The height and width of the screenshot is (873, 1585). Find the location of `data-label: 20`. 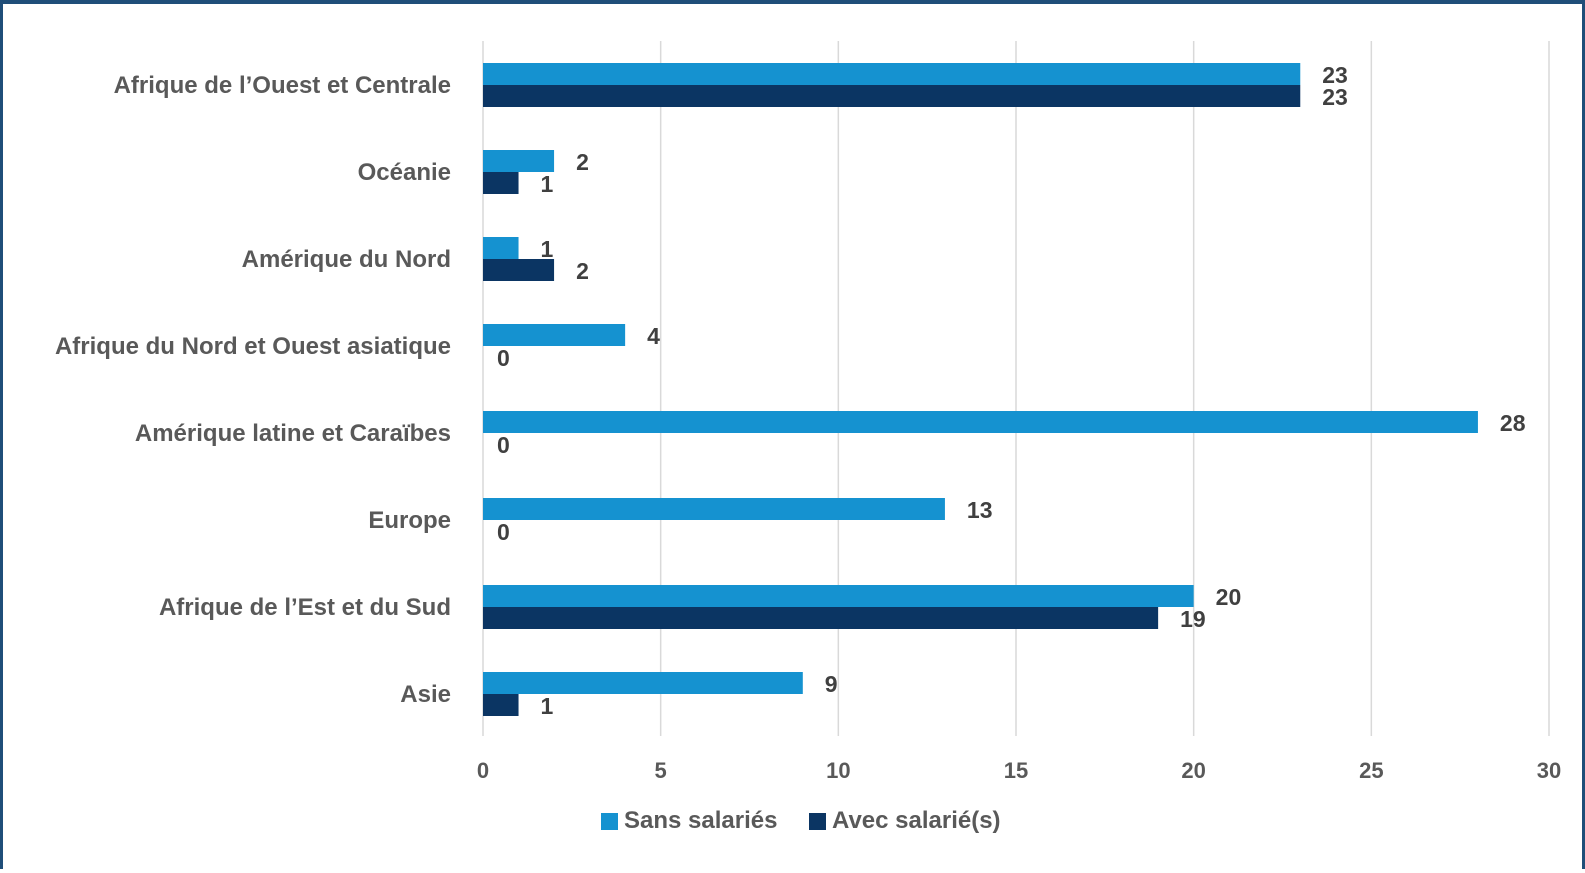

data-label: 20 is located at coordinates (1229, 597).